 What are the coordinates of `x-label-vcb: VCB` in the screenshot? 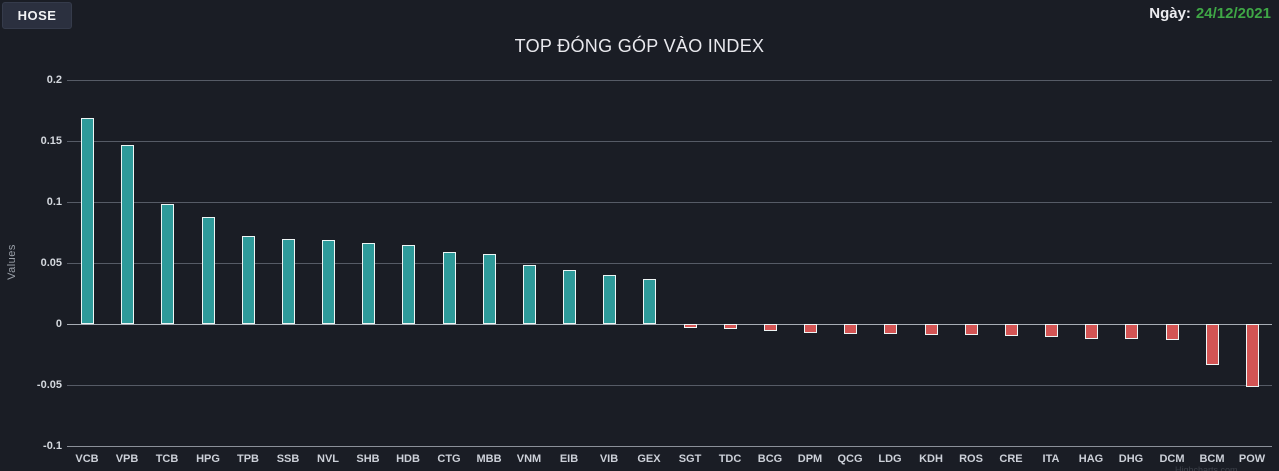 It's located at (87, 459).